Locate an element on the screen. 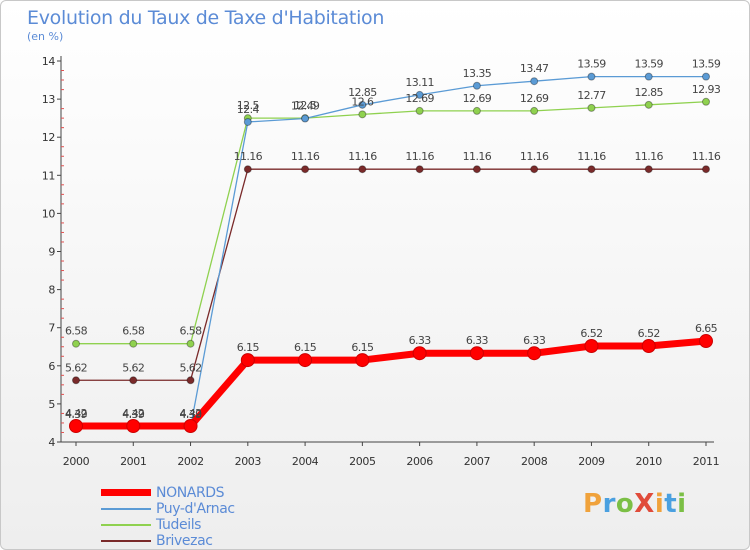 The image size is (750, 550). data-label-tudeils: 12.5 is located at coordinates (248, 105).